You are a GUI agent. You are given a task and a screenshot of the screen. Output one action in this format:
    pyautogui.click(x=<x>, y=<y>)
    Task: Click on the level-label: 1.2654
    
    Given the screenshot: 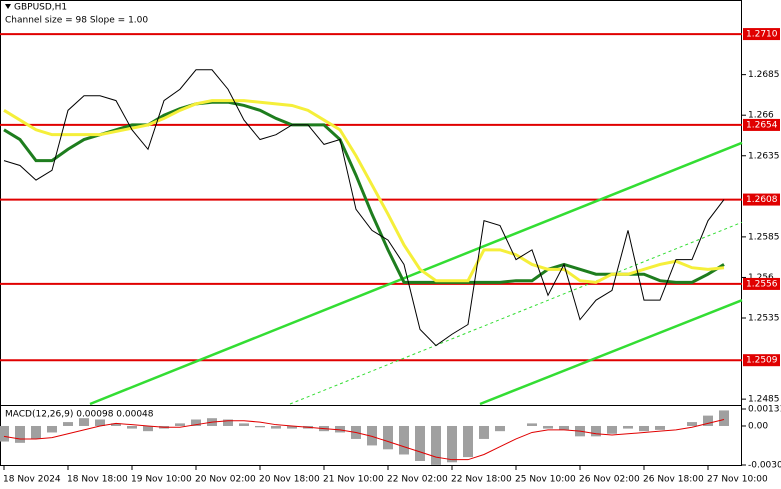 What is the action you would take?
    pyautogui.click(x=762, y=125)
    